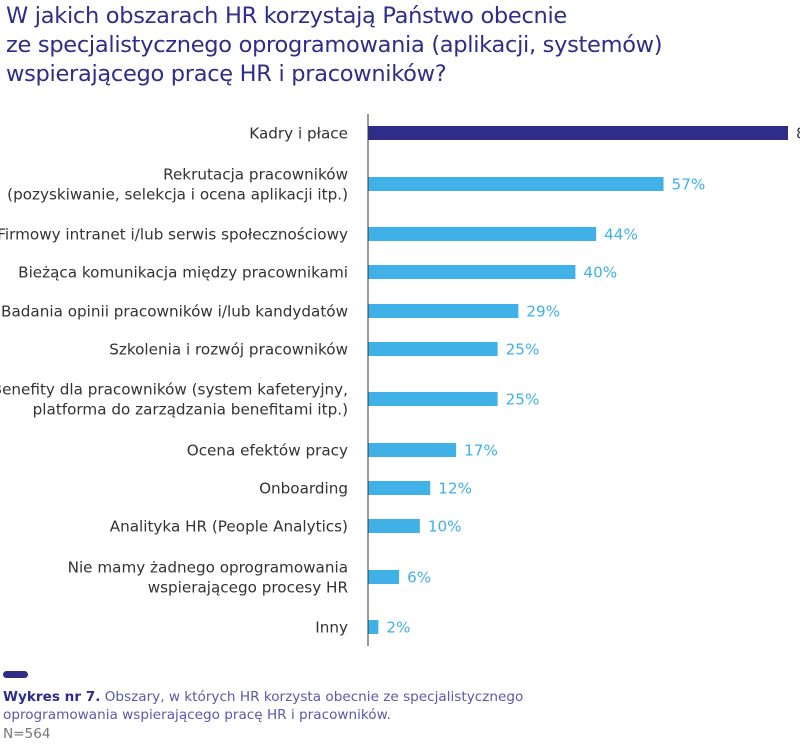 The width and height of the screenshot is (800, 746). What do you see at coordinates (298, 134) in the screenshot?
I see `category-label: Kadry i płace` at bounding box center [298, 134].